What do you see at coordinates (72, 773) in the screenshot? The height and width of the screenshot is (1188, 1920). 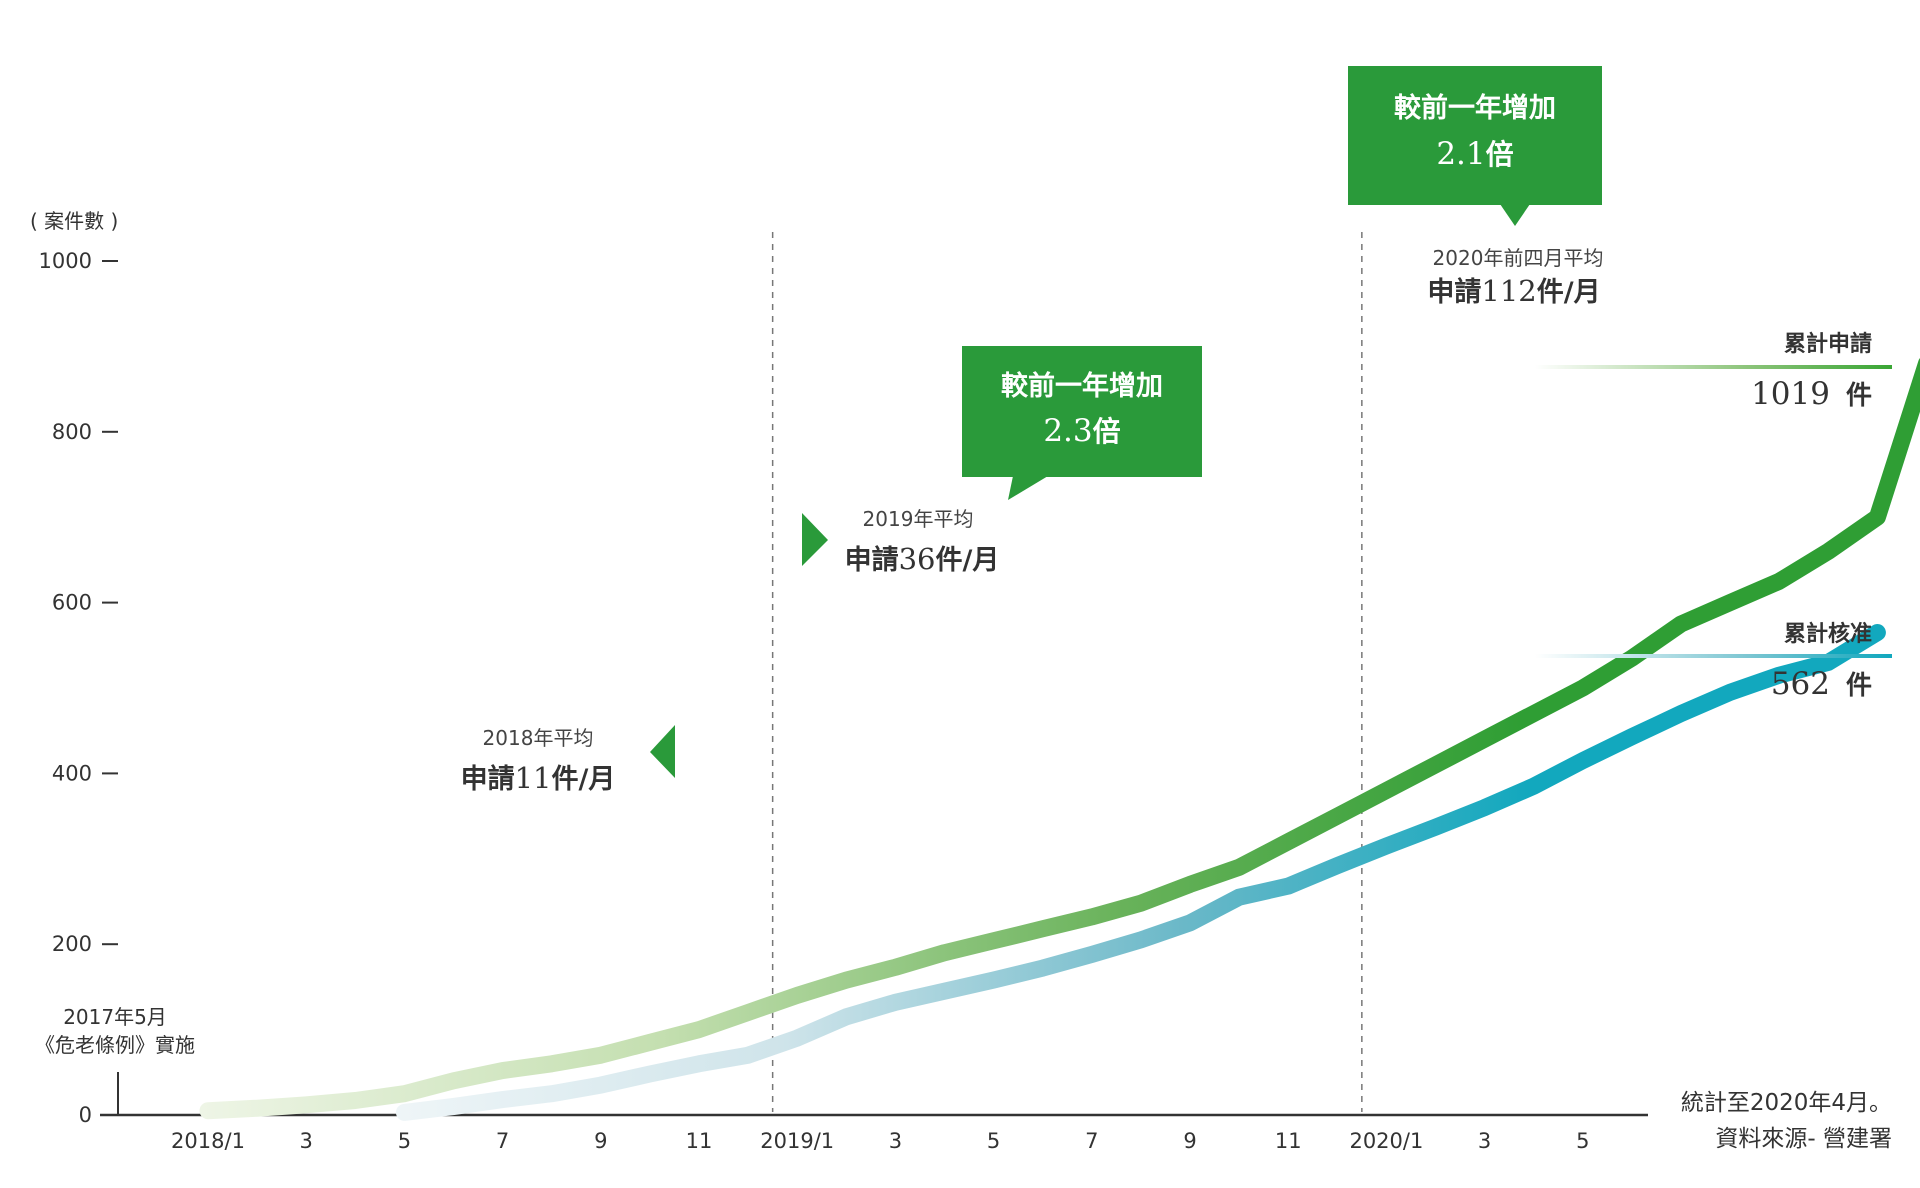 I see `y-tick-label: 400` at bounding box center [72, 773].